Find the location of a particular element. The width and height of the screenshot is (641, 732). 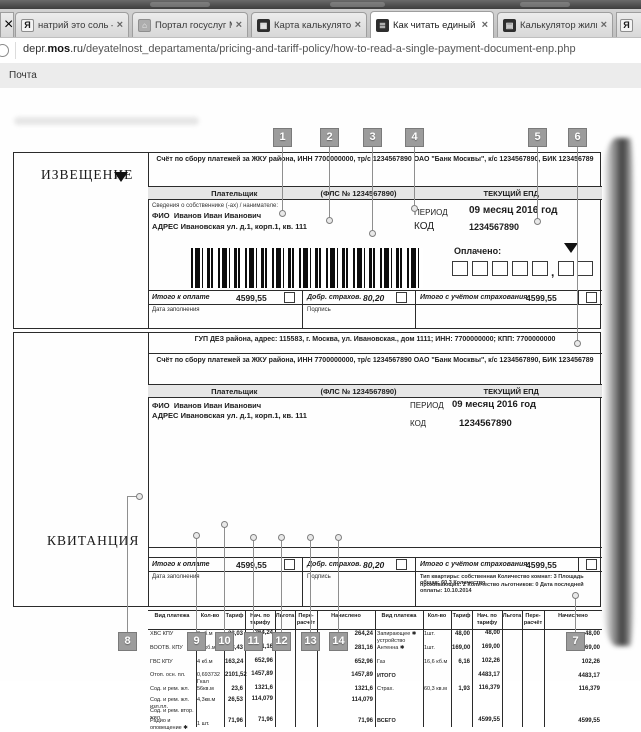

tab-housing-calculator: ▤ Калькулятор жили × is located at coordinates (555, 24).